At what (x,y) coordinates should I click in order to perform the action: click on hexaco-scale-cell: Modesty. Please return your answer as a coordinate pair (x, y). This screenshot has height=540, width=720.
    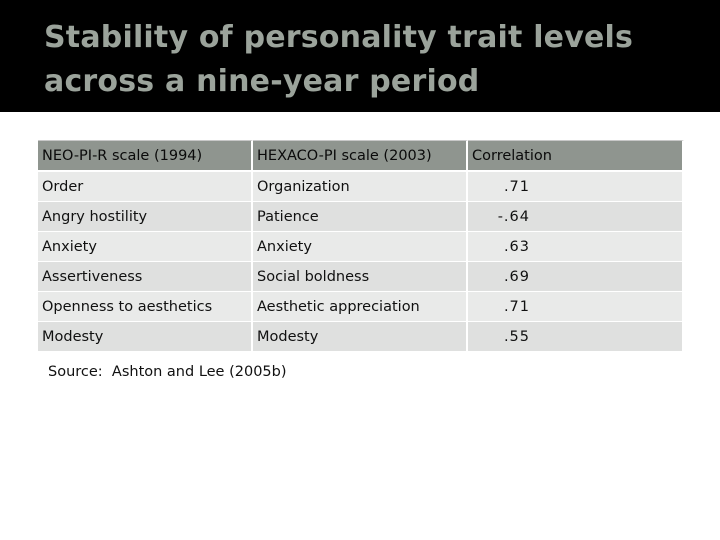
    Looking at the image, I should click on (360, 337).